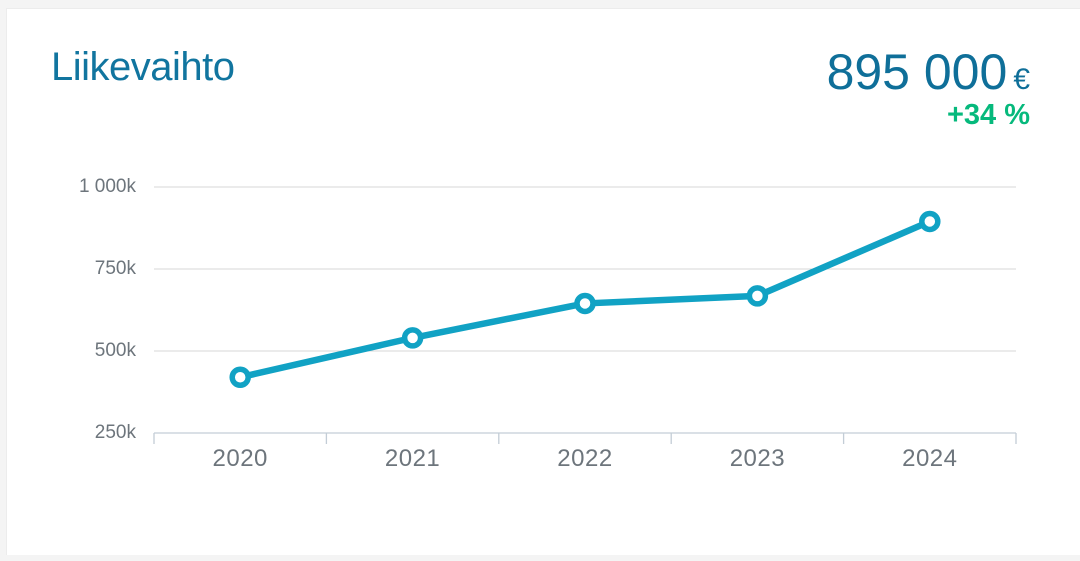 This screenshot has width=1080, height=561. I want to click on y-axis-label-500k: 500k, so click(116, 350).